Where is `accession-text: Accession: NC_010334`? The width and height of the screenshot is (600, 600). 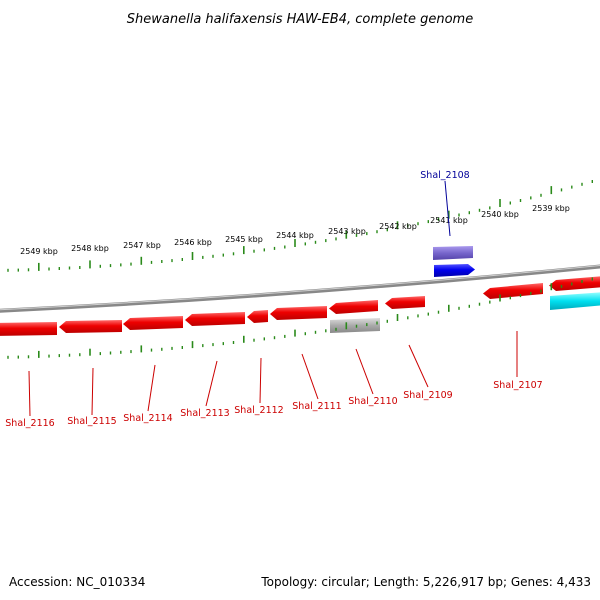
accession-text: Accession: NC_010334 is located at coordinates (77, 582).